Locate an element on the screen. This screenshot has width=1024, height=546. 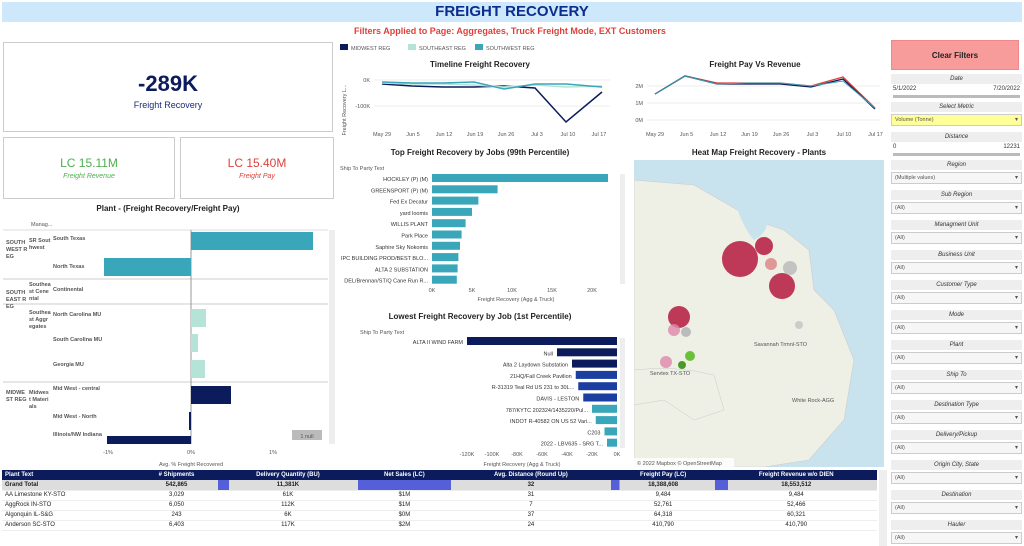
timeline-line-midwest is located at coordinates (492, 103).